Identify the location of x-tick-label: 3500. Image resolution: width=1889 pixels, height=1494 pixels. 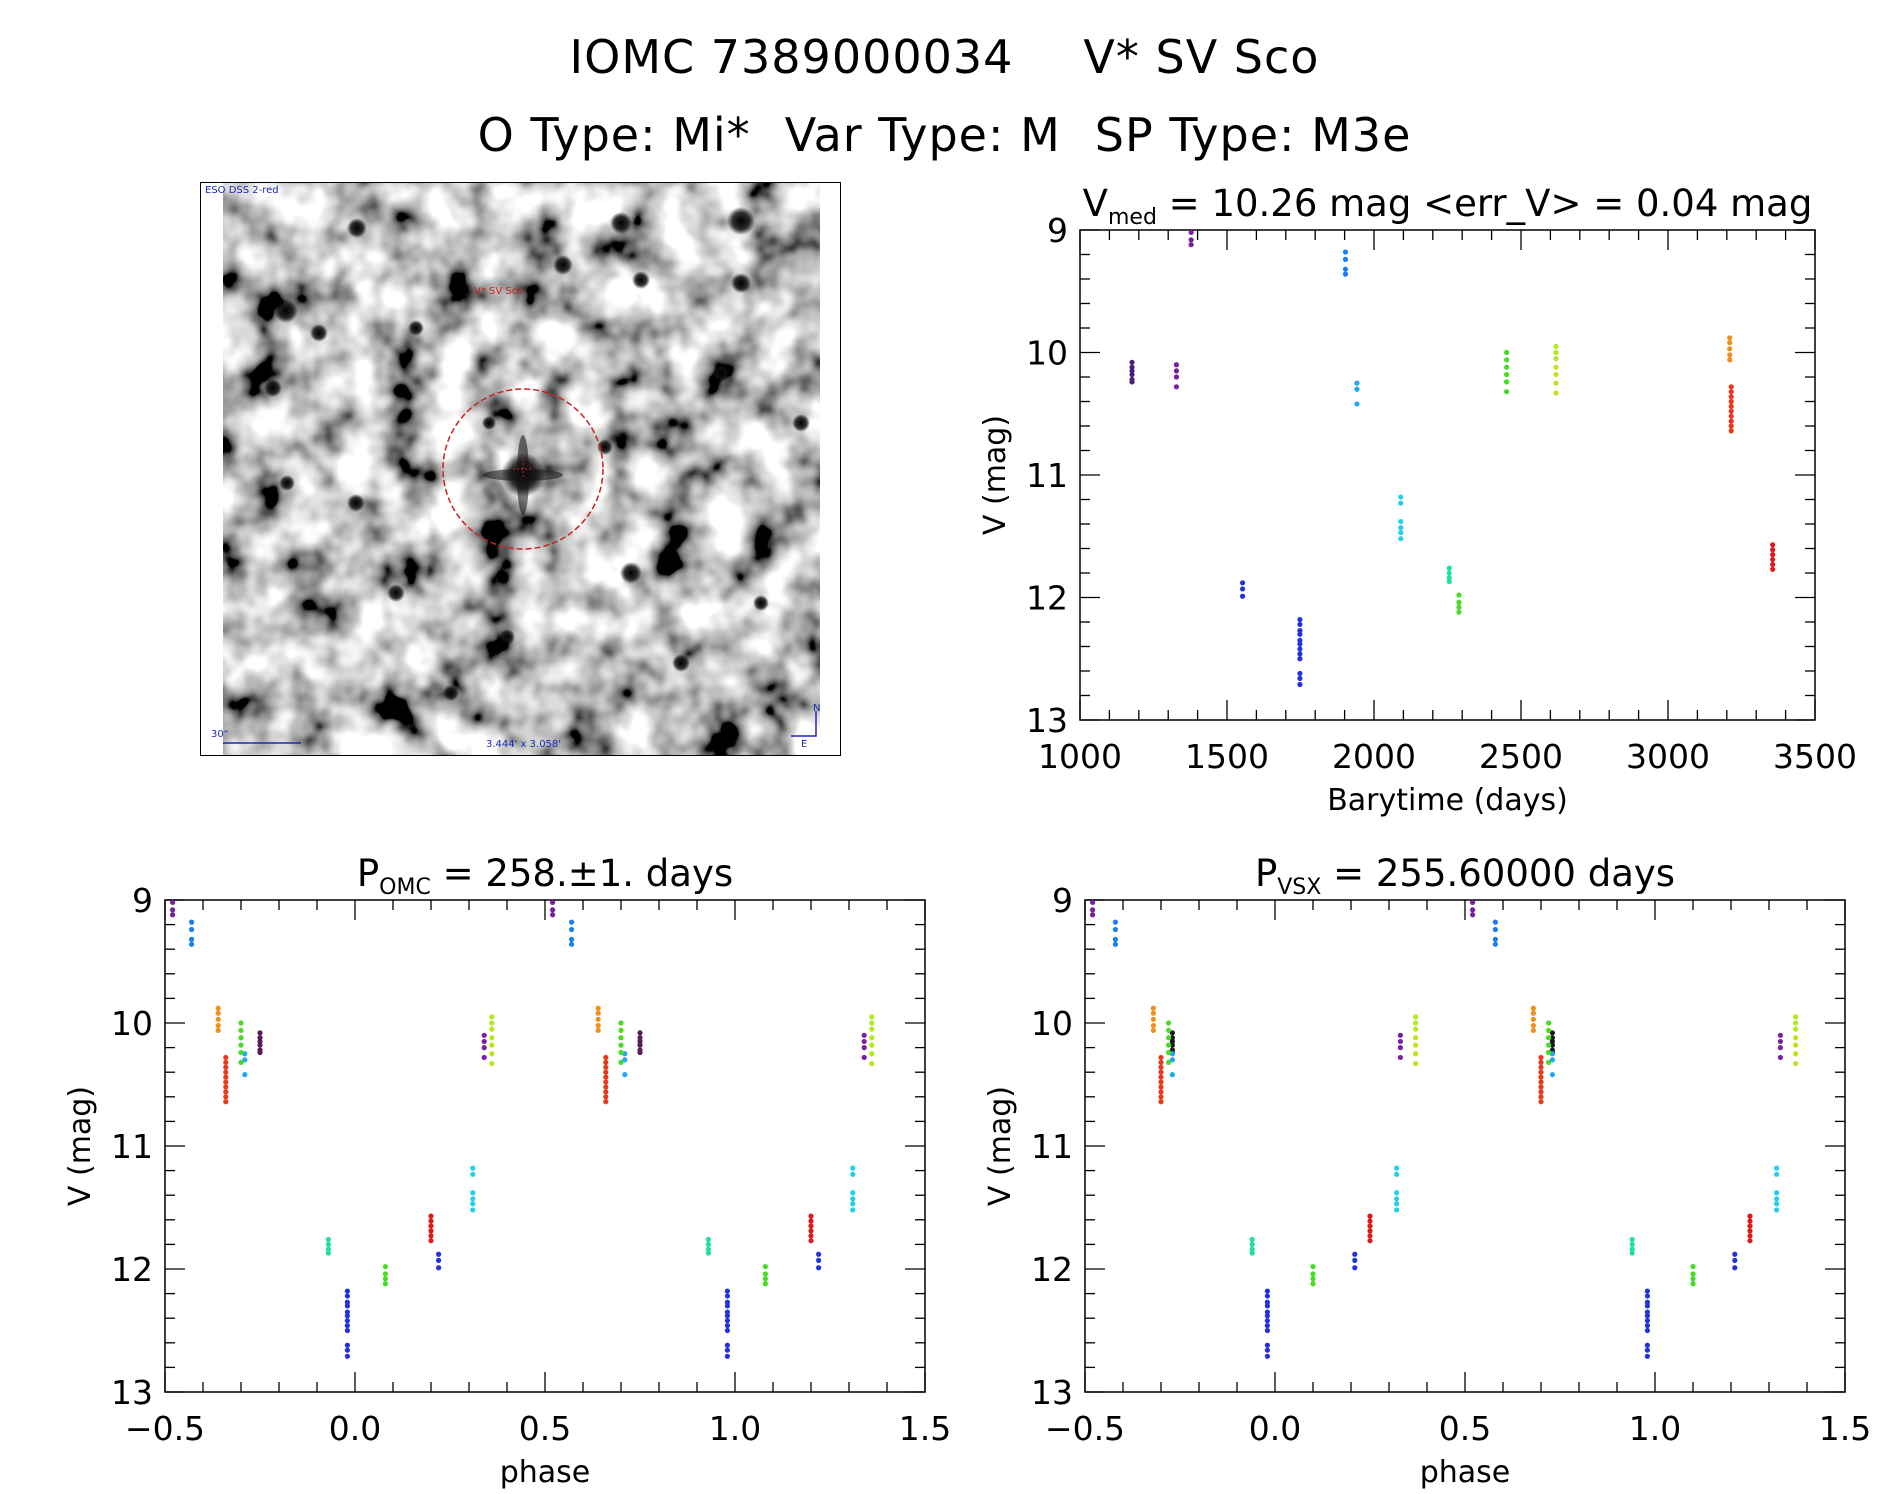
(1815, 756).